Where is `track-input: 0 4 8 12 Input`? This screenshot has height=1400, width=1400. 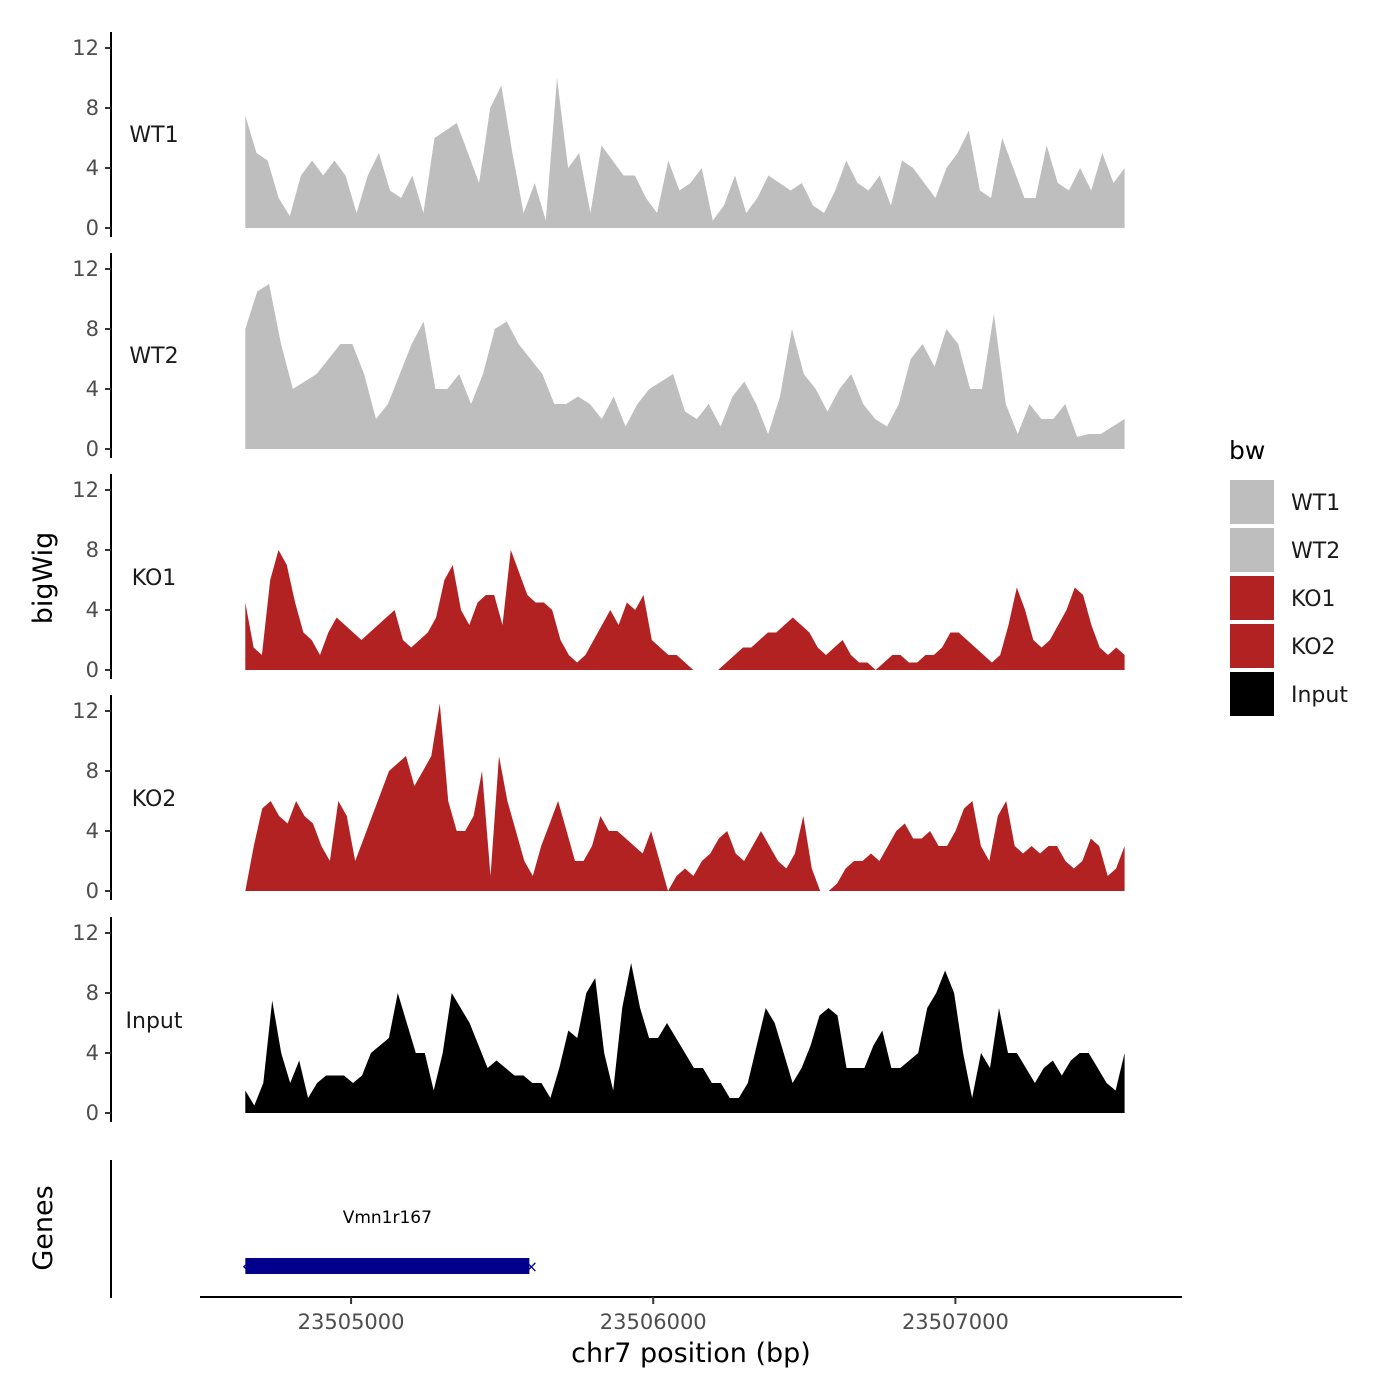 track-input: 0 4 8 12 Input is located at coordinates (598, 1021).